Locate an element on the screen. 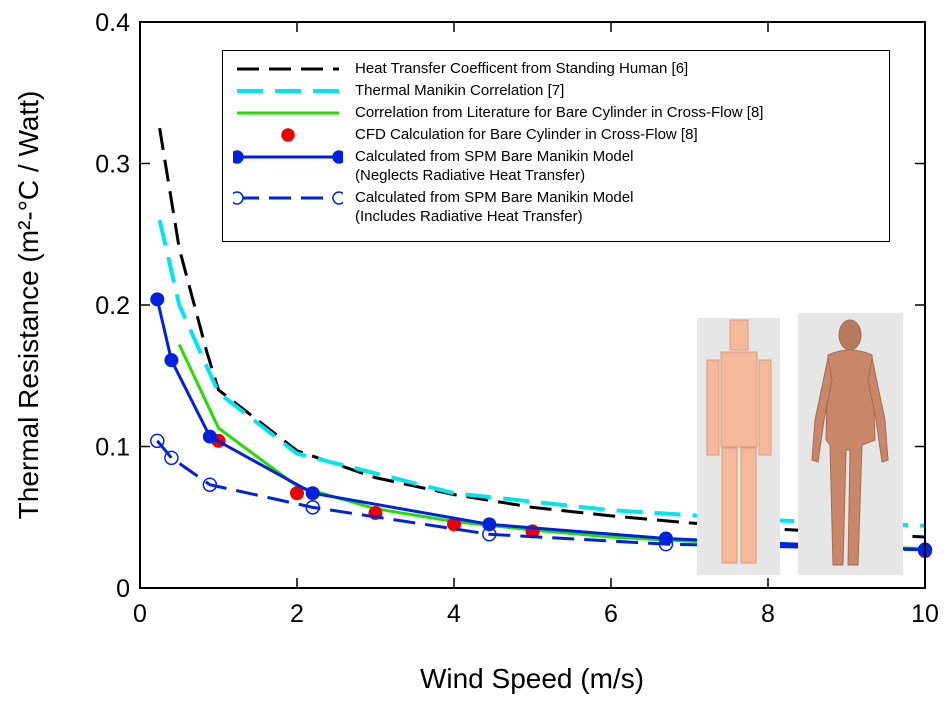 This screenshot has width=948, height=704. y-tick-label: 0.1 is located at coordinates (112, 448).